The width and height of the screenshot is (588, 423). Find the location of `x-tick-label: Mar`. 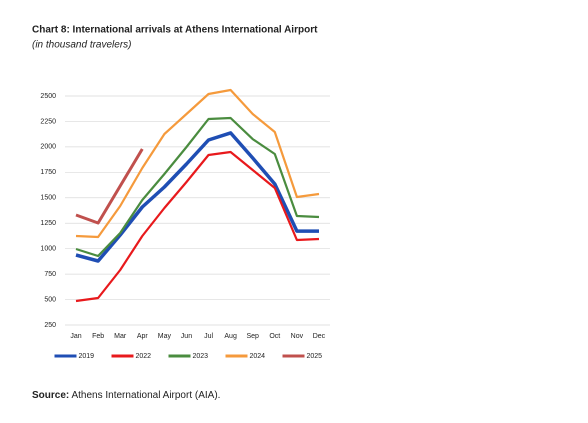

x-tick-label: Mar is located at coordinates (120, 336).